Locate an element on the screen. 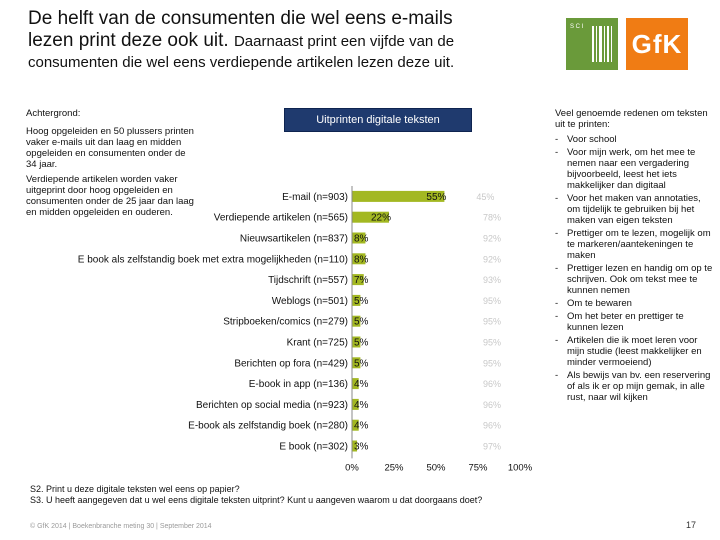  gfk-logo: GfK is located at coordinates (657, 44).